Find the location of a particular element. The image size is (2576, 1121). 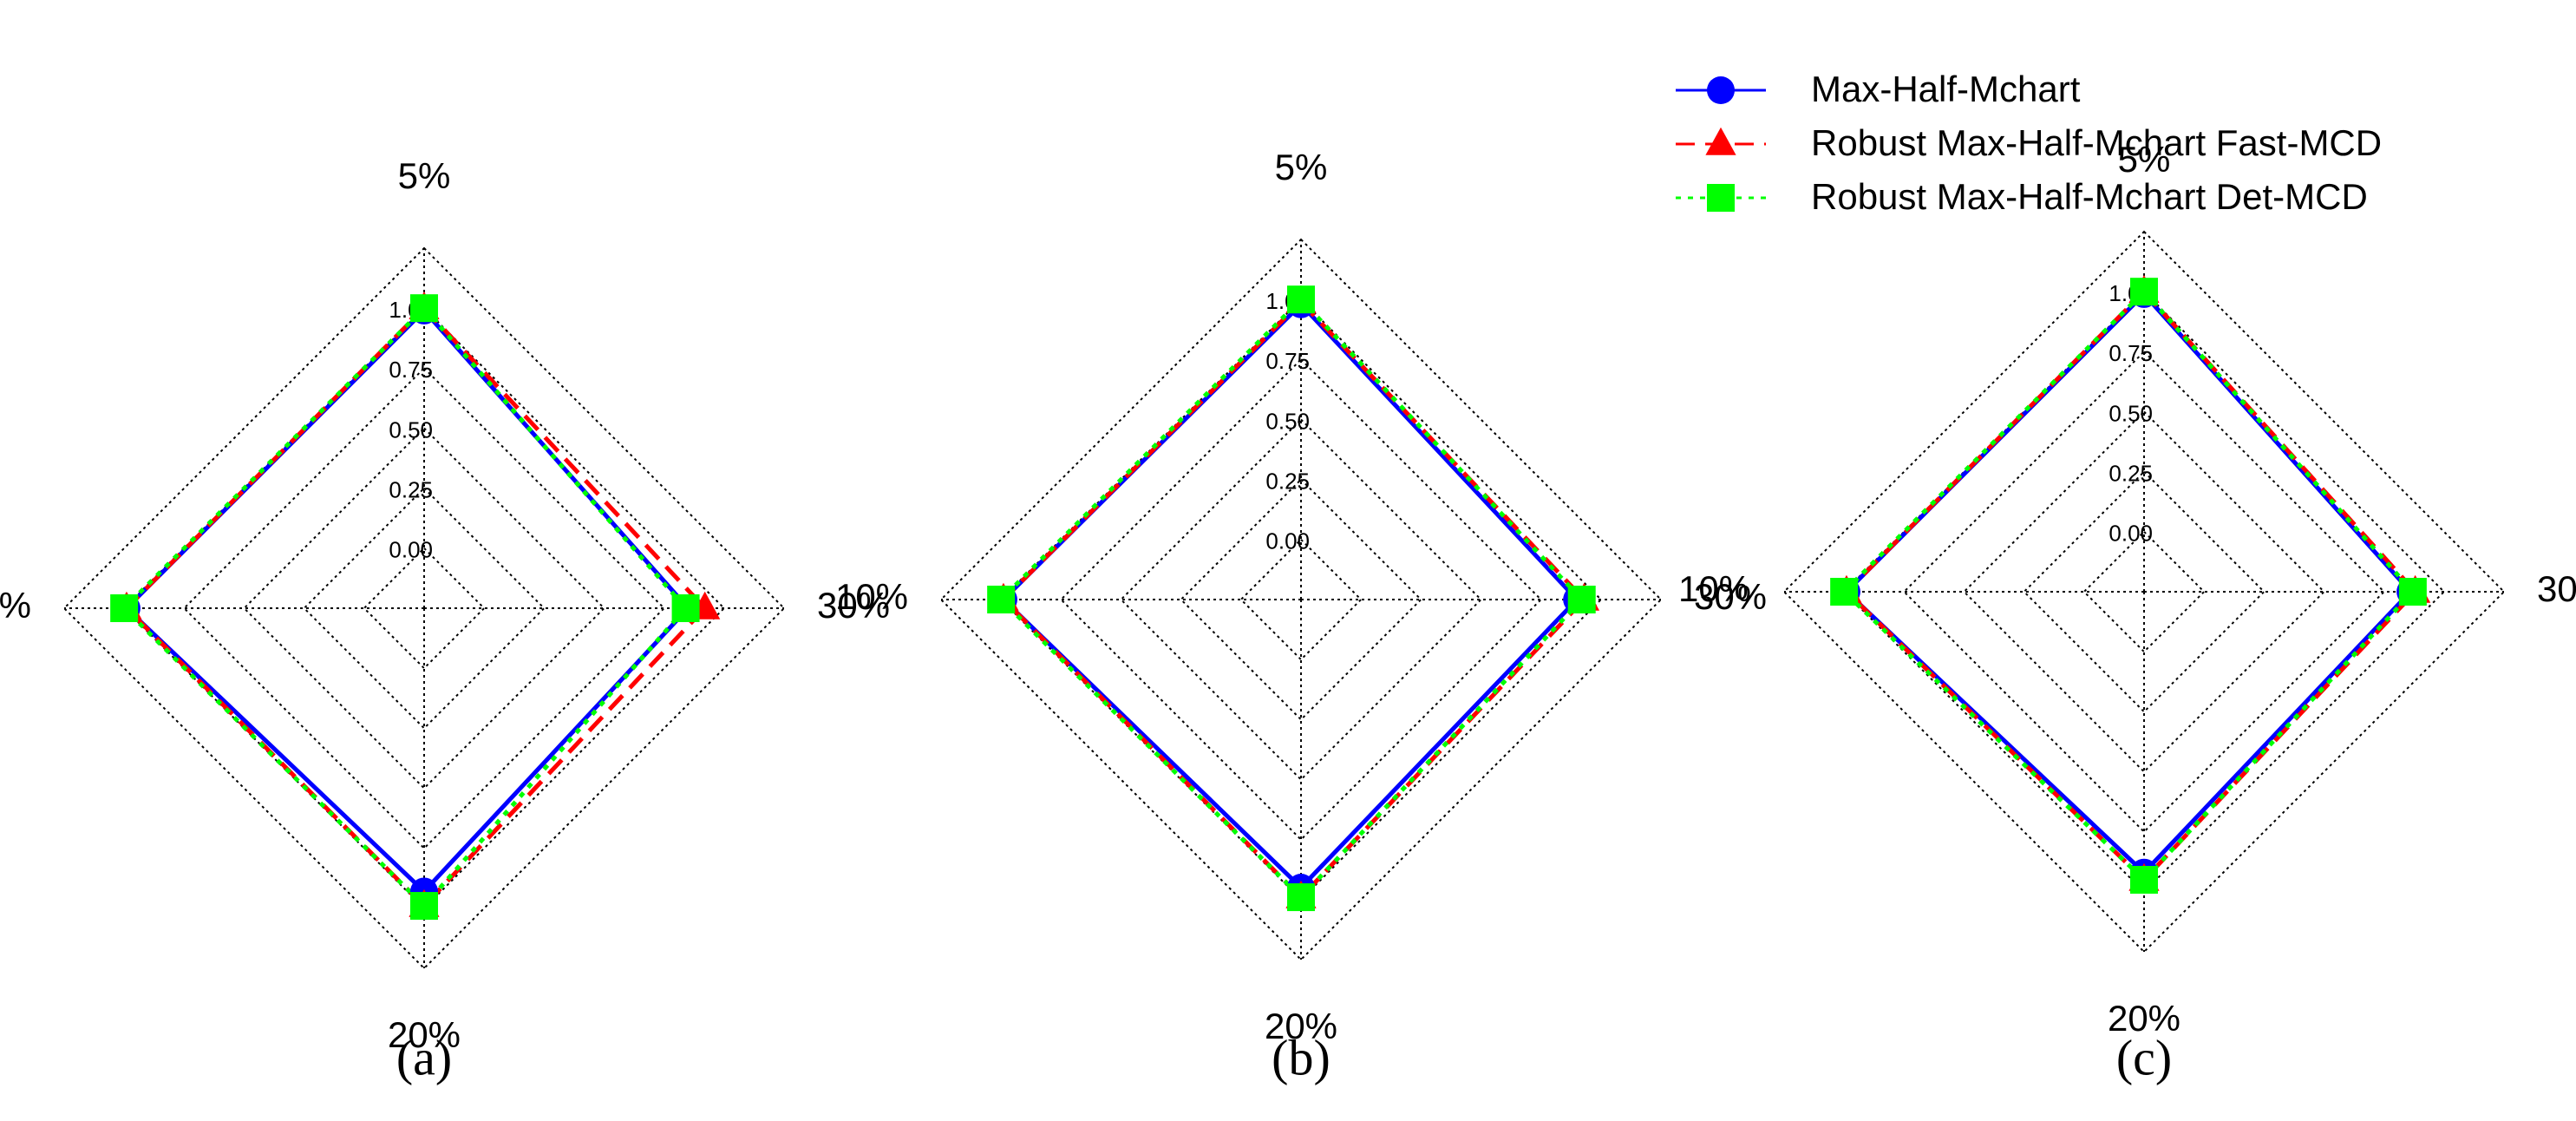

caption: (b) is located at coordinates (1301, 1057).